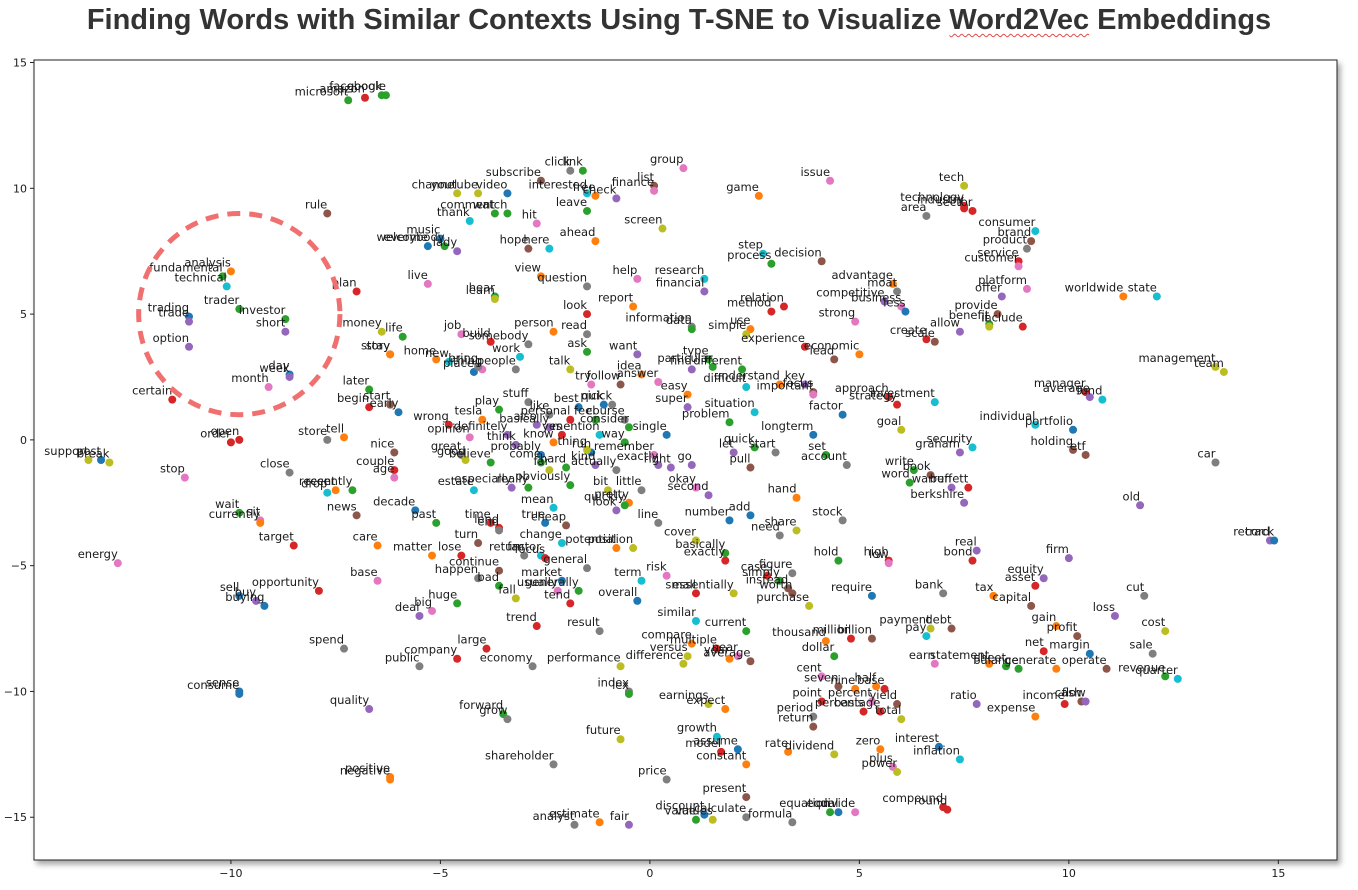 This screenshot has width=1358, height=890. Describe the element at coordinates (229, 587) in the screenshot. I see `word-label: sell` at that location.